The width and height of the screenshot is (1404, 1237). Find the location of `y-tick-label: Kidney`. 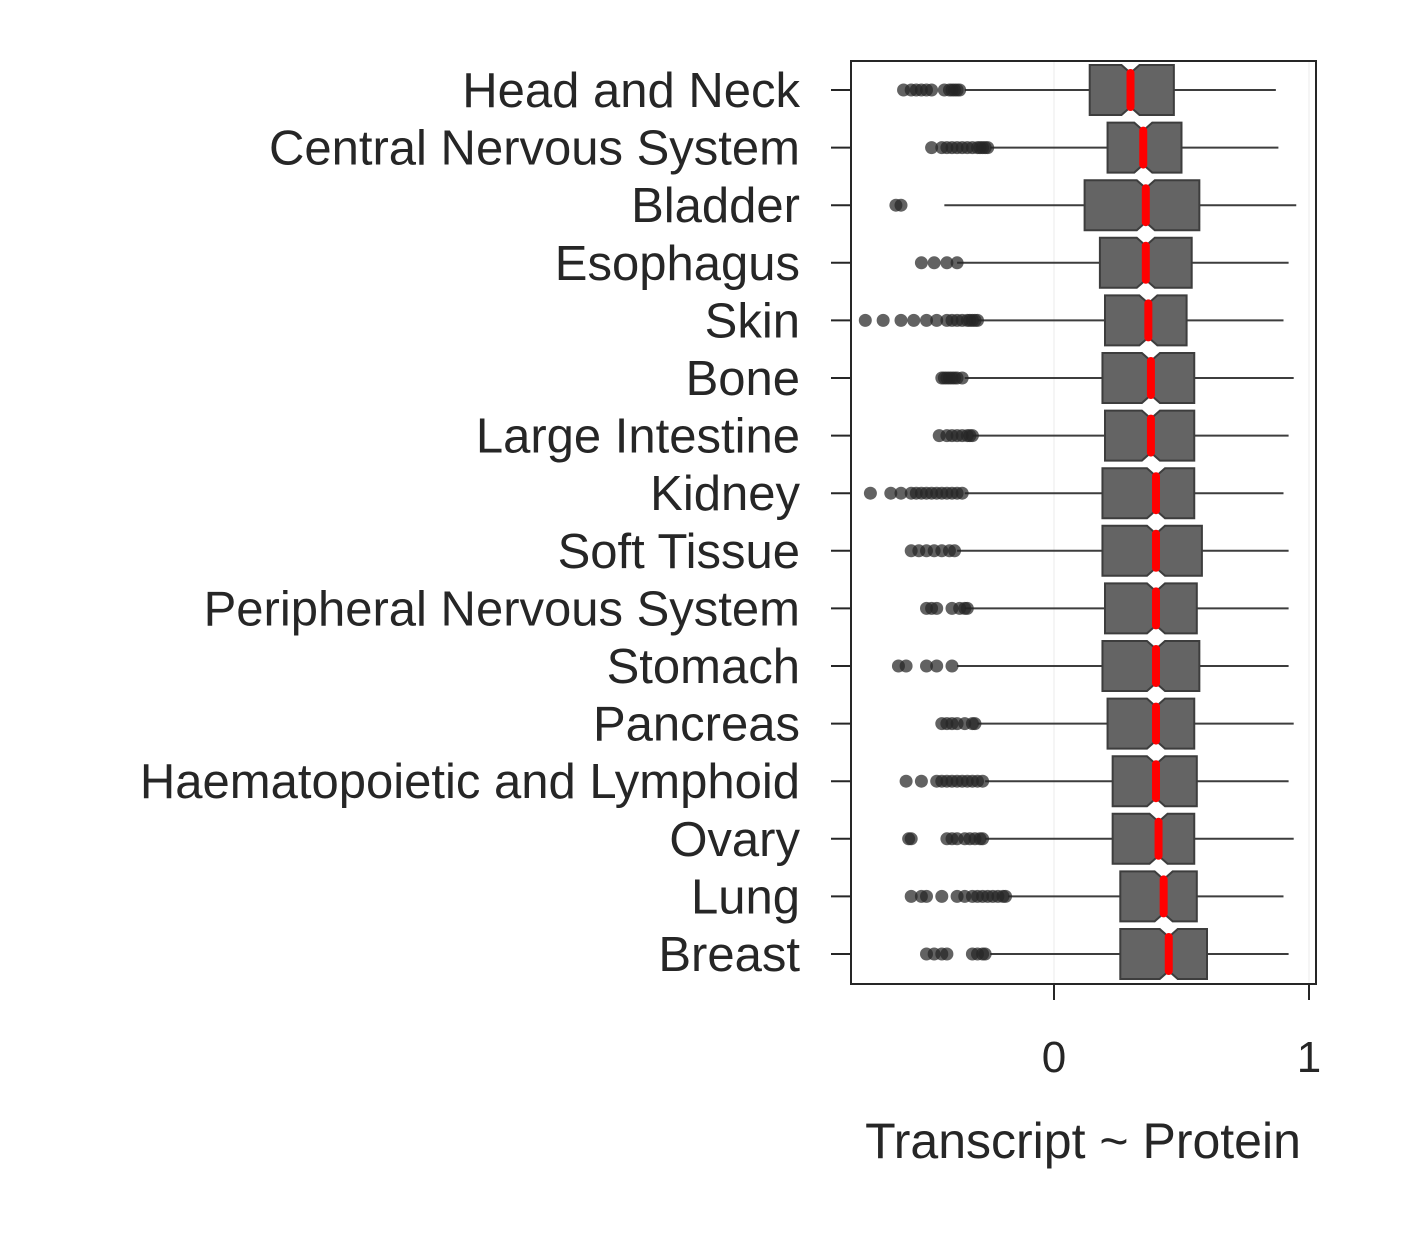

y-tick-label: Kidney is located at coordinates (725, 494).